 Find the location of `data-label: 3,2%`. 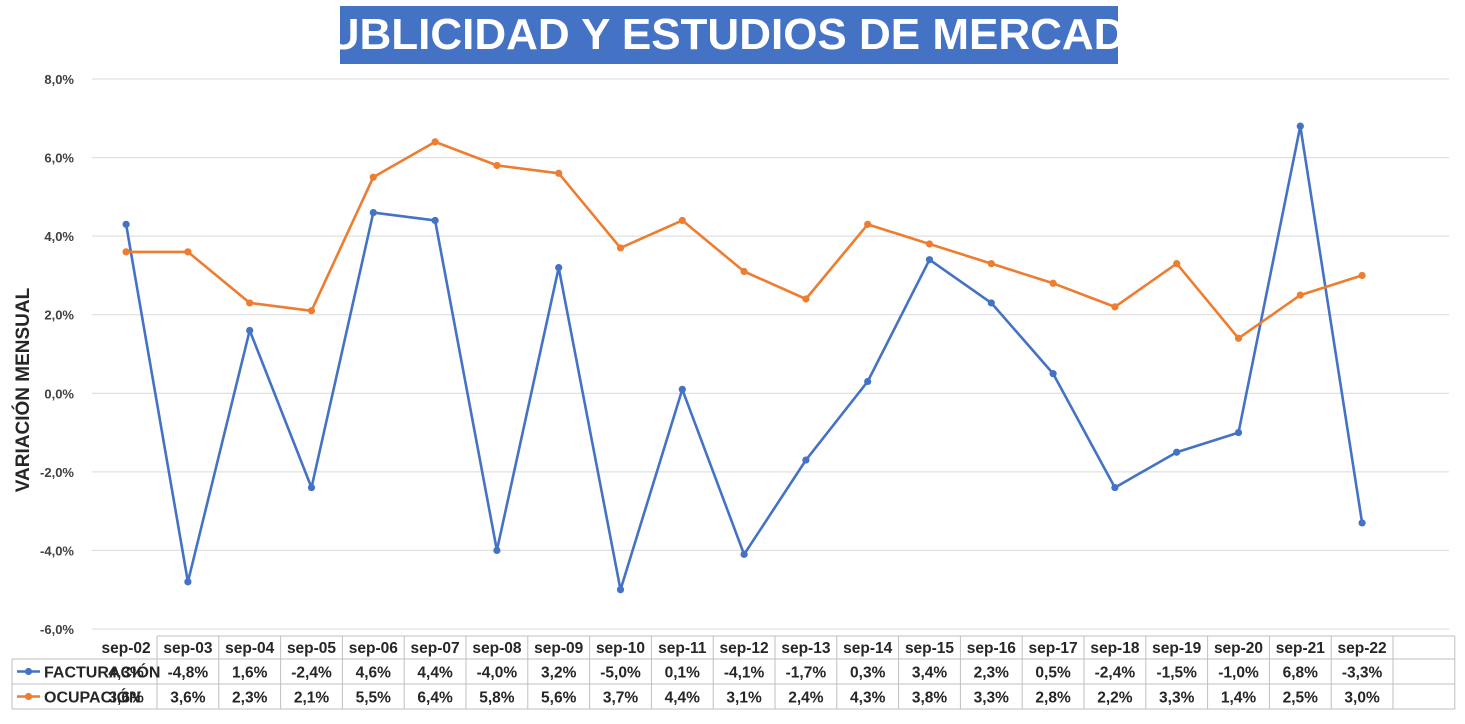

data-label: 3,2% is located at coordinates (559, 673).